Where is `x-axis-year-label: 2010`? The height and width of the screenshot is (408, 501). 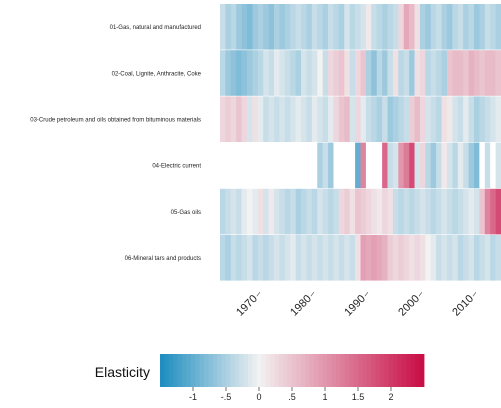
x-axis-year-label: 2010 is located at coordinates (463, 306).